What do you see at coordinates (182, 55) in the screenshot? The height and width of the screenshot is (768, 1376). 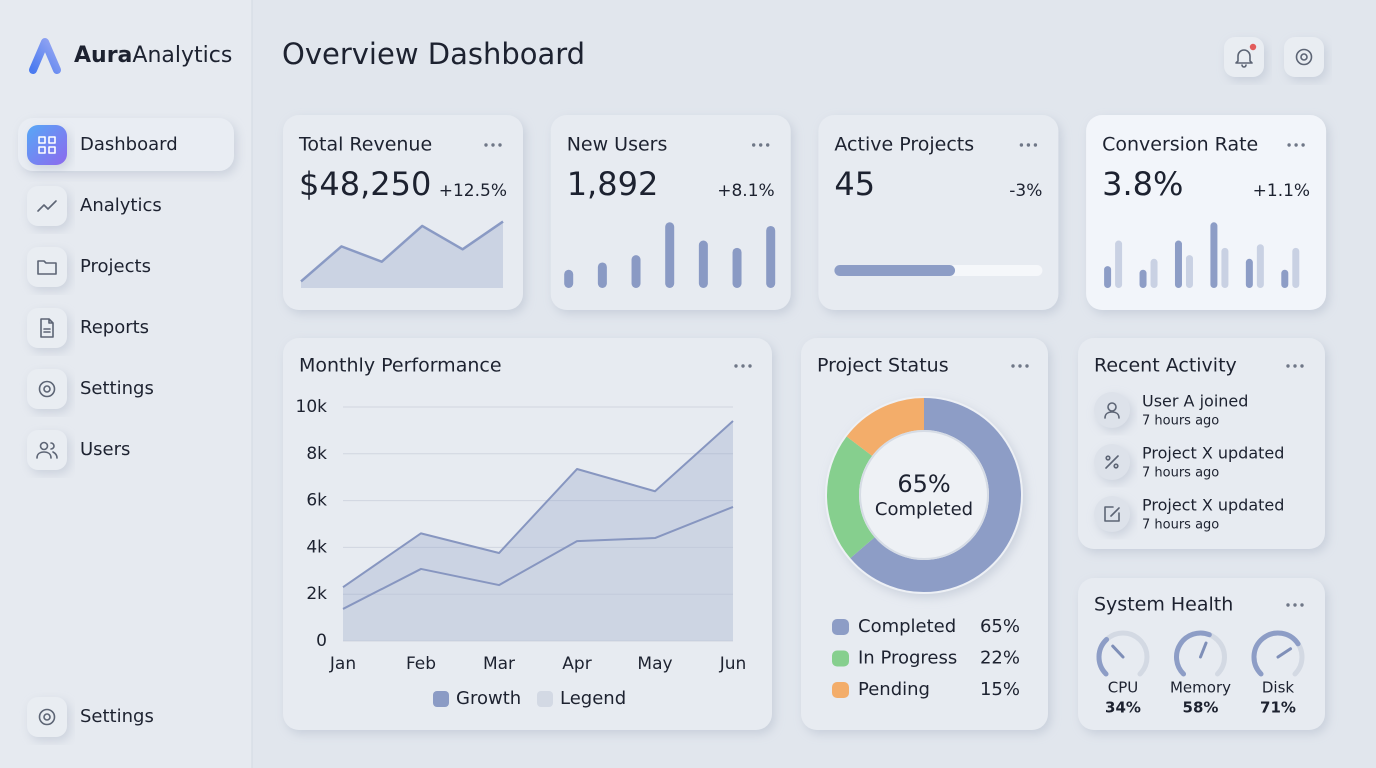 I see `brand-light: Analytics` at bounding box center [182, 55].